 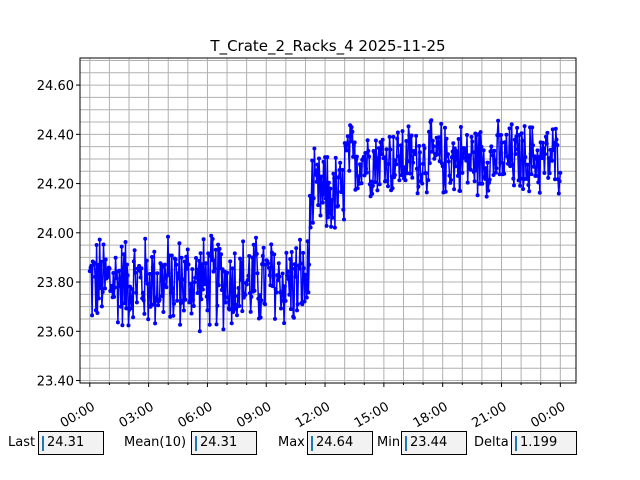 What do you see at coordinates (431, 415) in the screenshot?
I see `x-tick-label: 18:00` at bounding box center [431, 415].